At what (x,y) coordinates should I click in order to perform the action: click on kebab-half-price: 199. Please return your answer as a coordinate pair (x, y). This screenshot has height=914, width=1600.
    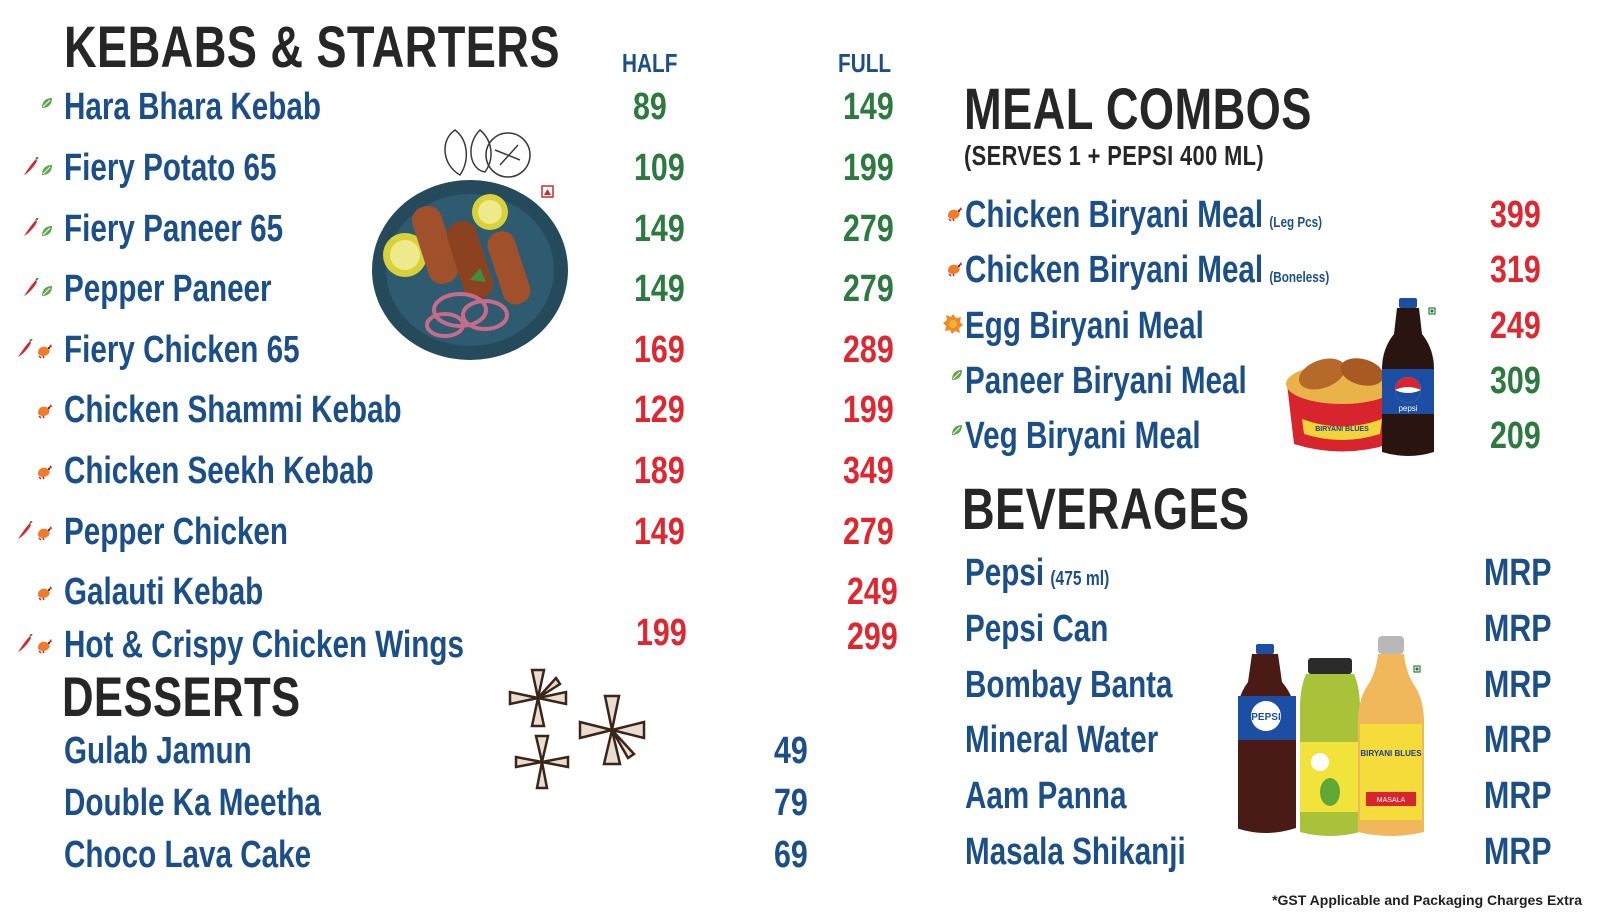
    Looking at the image, I should click on (661, 633).